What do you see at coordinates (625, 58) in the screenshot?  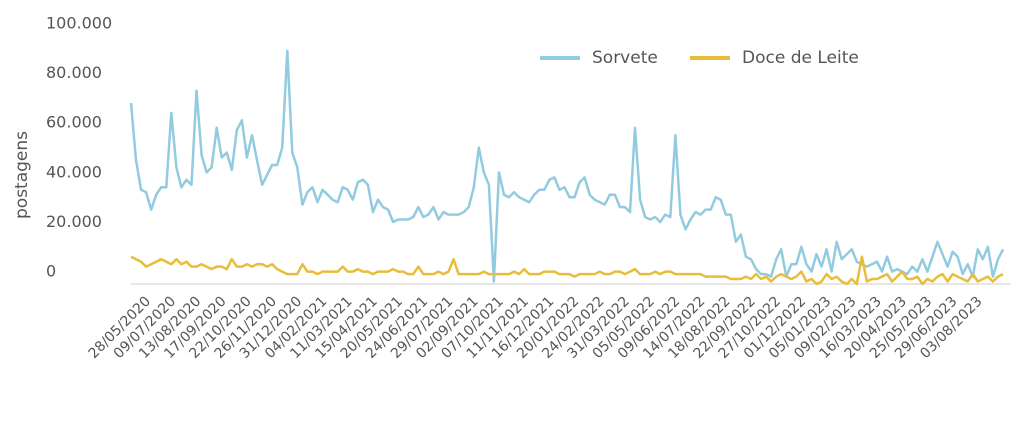 I see `legend-label: Sorvete` at bounding box center [625, 58].